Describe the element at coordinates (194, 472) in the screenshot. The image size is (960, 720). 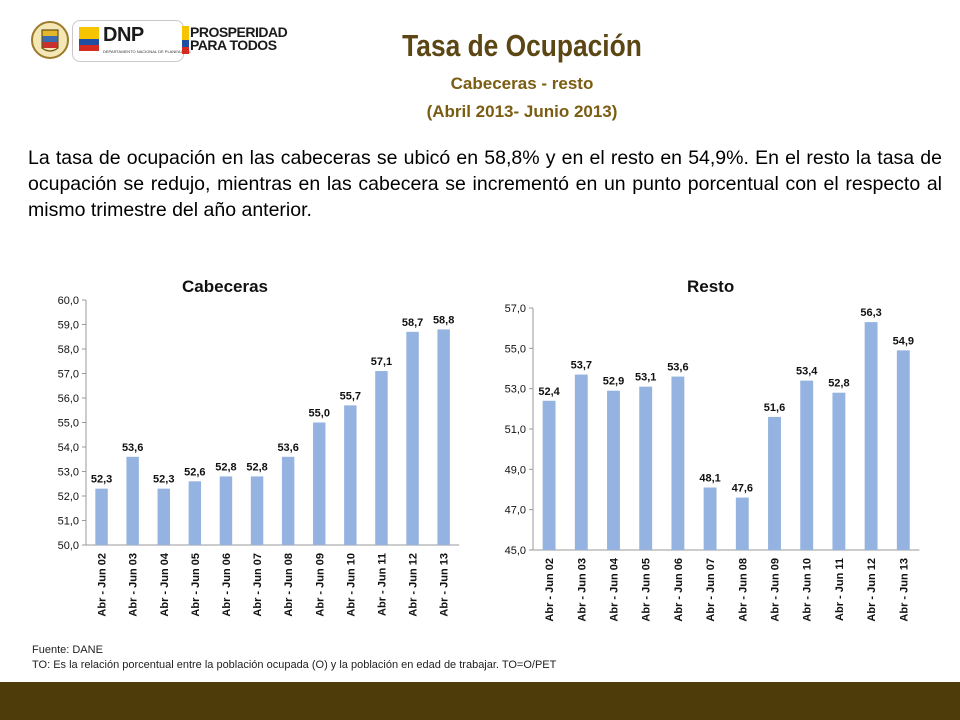
I see `data-label: 52,6` at that location.